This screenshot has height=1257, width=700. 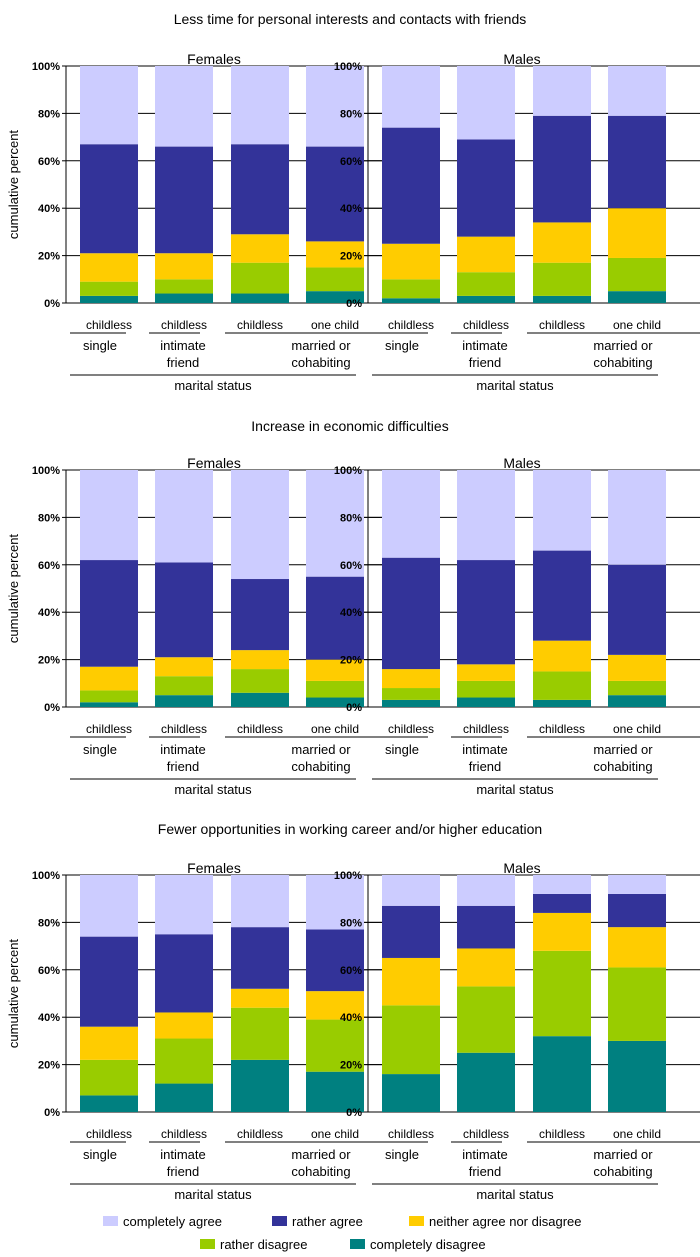 What do you see at coordinates (327, 1221) in the screenshot?
I see `legend-label: rather agree` at bounding box center [327, 1221].